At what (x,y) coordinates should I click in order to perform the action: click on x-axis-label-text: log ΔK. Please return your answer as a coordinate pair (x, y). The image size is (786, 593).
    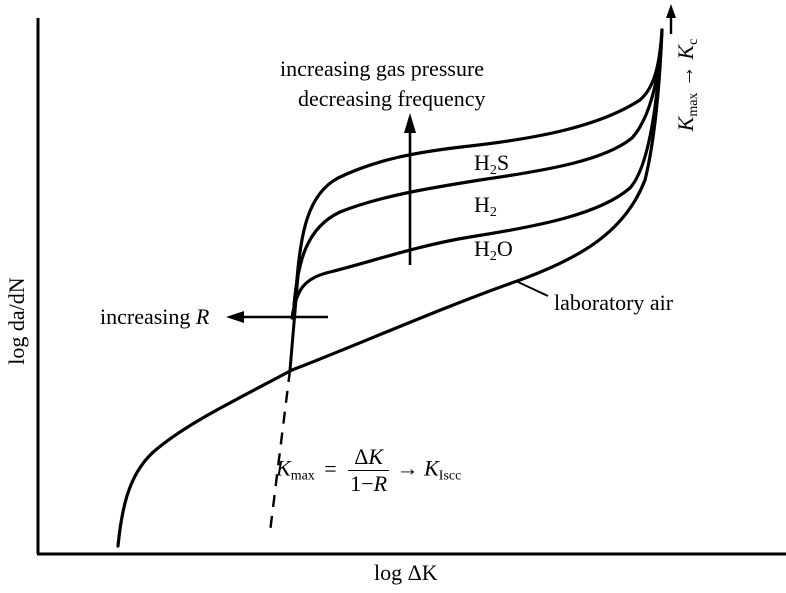
    Looking at the image, I should click on (406, 572).